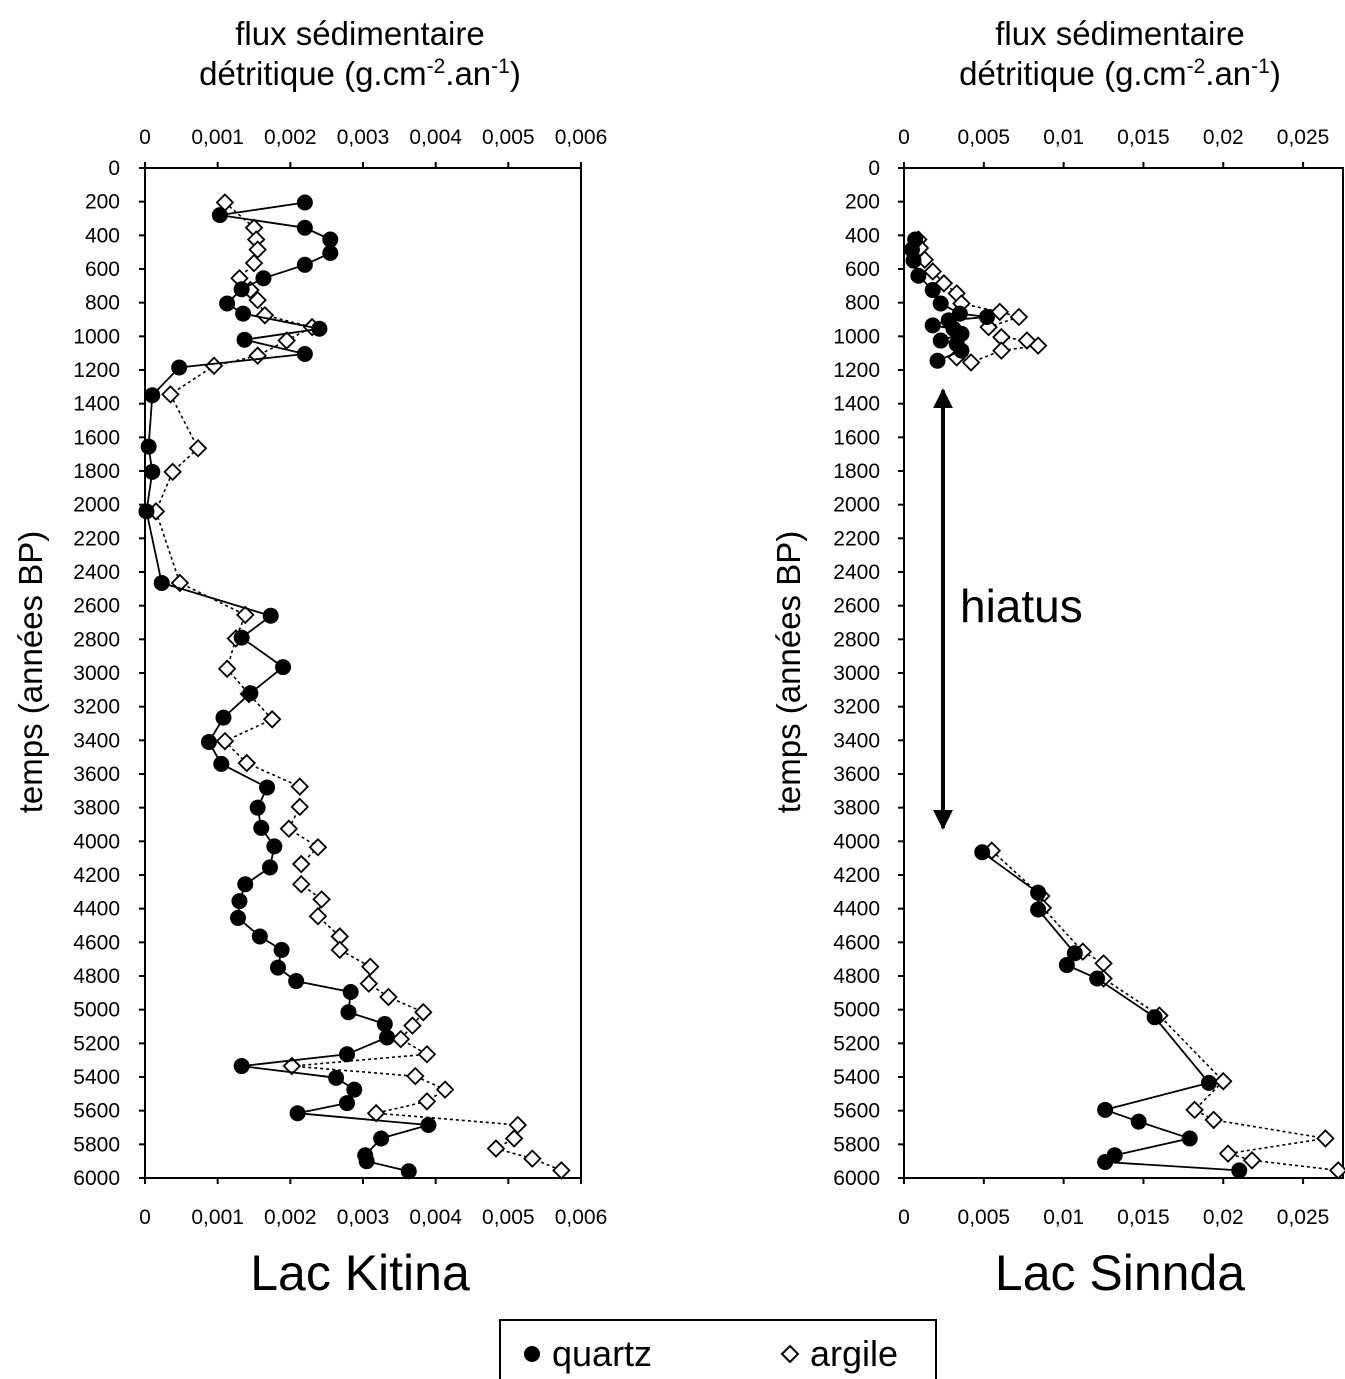 The width and height of the screenshot is (1345, 1379). Describe the element at coordinates (874, 168) in the screenshot. I see `y-tick-label: 0` at that location.